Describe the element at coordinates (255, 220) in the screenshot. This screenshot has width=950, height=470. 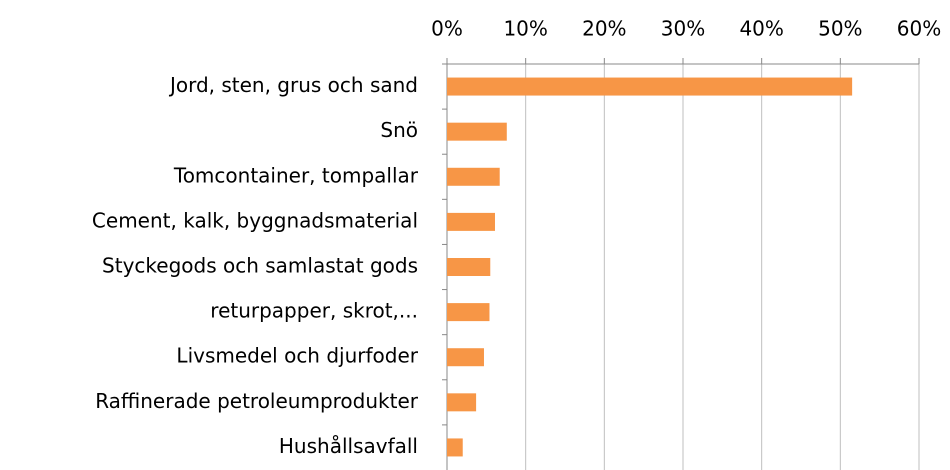
I see `y-tick-label: Cement, kalk, byggnadsmaterial` at that location.